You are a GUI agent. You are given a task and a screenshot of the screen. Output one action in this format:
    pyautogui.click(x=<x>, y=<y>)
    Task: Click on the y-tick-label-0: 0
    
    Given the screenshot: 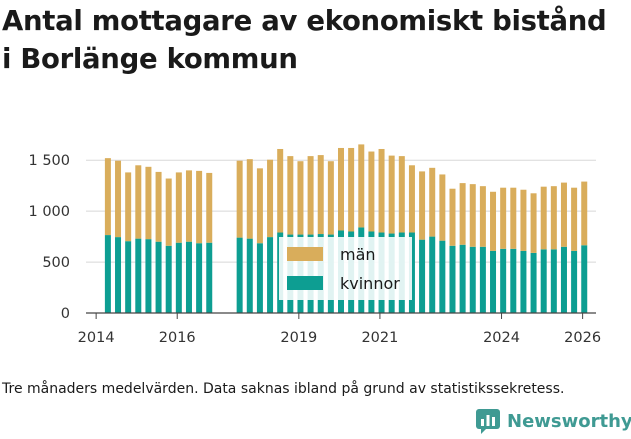 What is the action you would take?
    pyautogui.click(x=65, y=314)
    